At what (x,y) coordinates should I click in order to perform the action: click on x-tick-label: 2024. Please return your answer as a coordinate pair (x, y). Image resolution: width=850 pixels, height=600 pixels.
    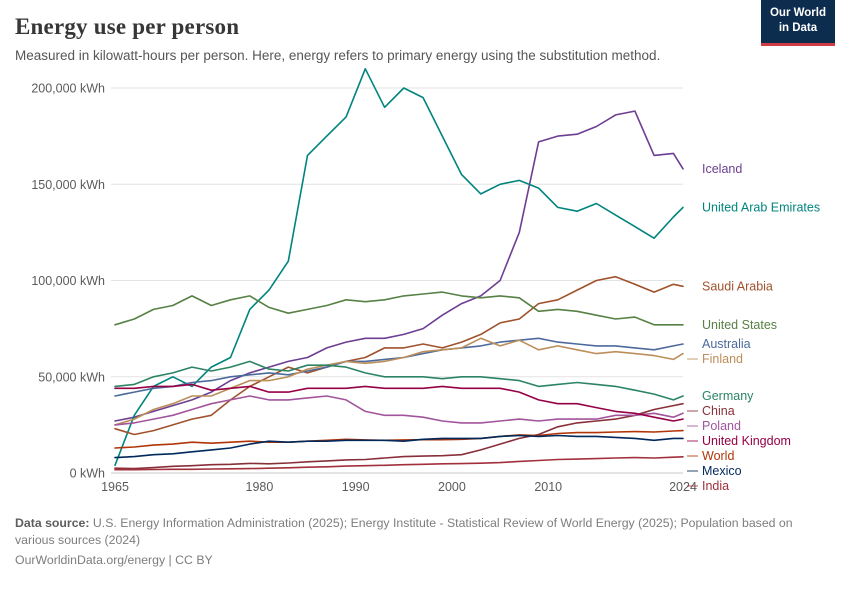
    Looking at the image, I should click on (683, 487).